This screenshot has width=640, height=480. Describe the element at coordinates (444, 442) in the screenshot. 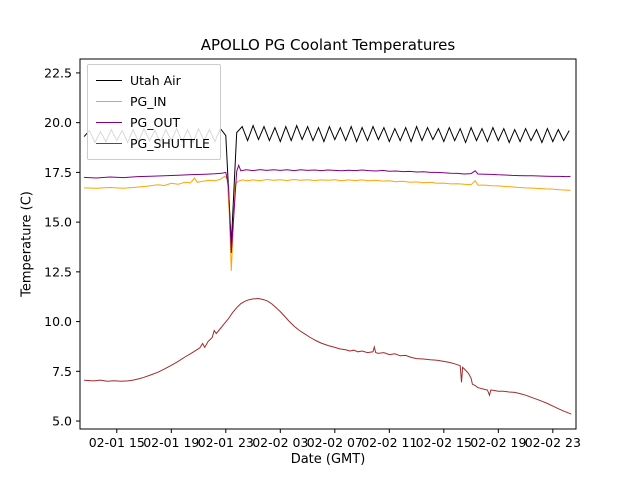

I see `x-tick-label: 02-02 15` at that location.